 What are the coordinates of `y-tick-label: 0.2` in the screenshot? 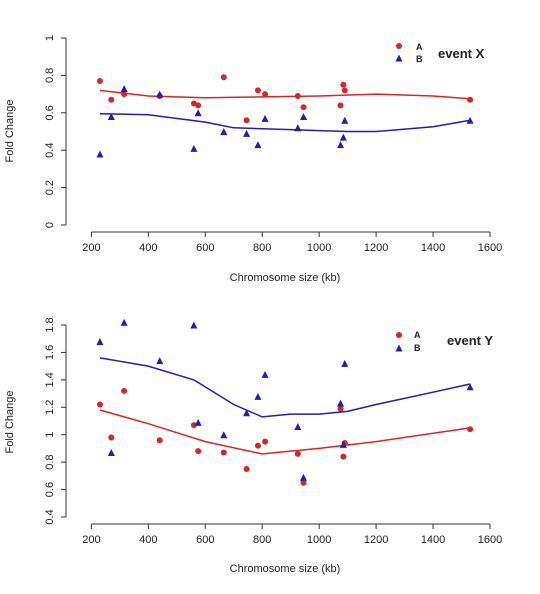 It's located at (50, 187).